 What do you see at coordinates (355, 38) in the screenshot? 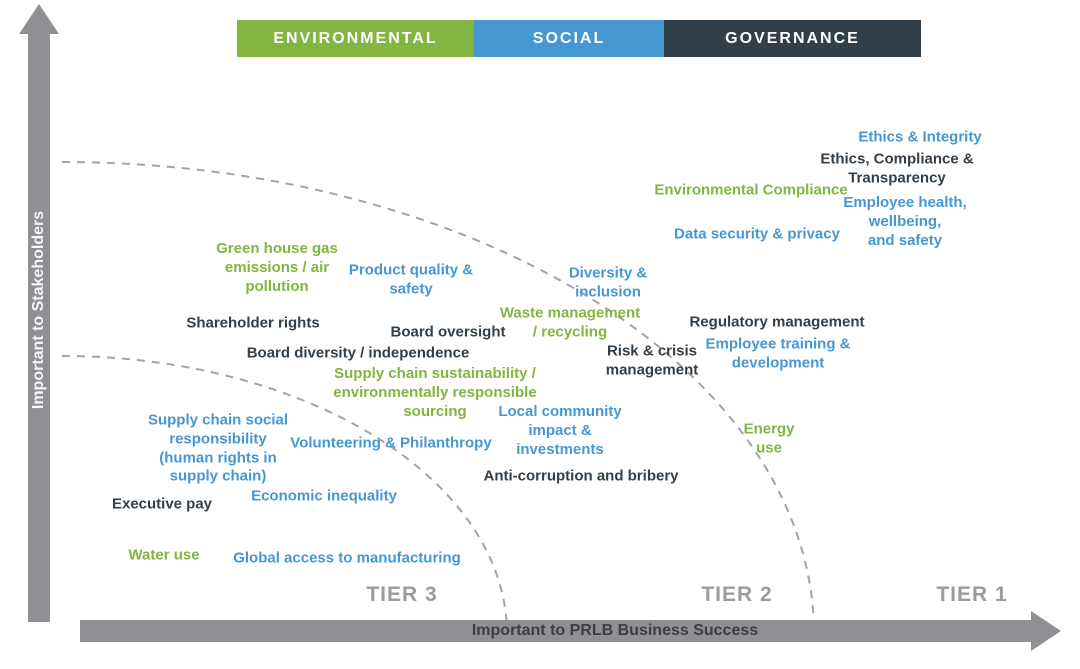
I see `legend-item-environmental: ENVIRONMENTAL` at bounding box center [355, 38].